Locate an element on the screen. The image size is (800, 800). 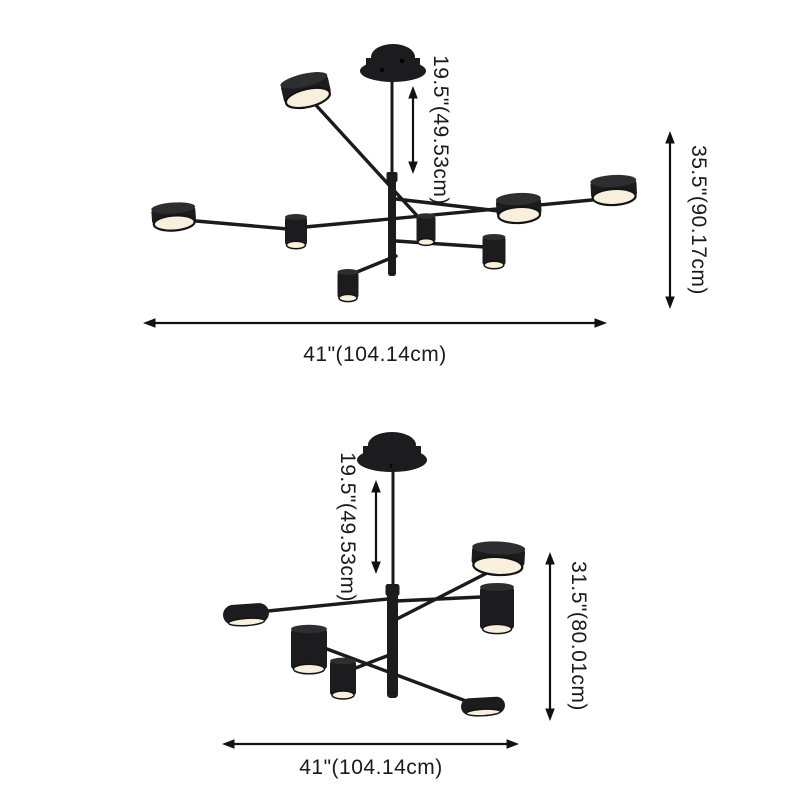
dimension-width-bottom: 41"(104.14cm) is located at coordinates (370, 759).